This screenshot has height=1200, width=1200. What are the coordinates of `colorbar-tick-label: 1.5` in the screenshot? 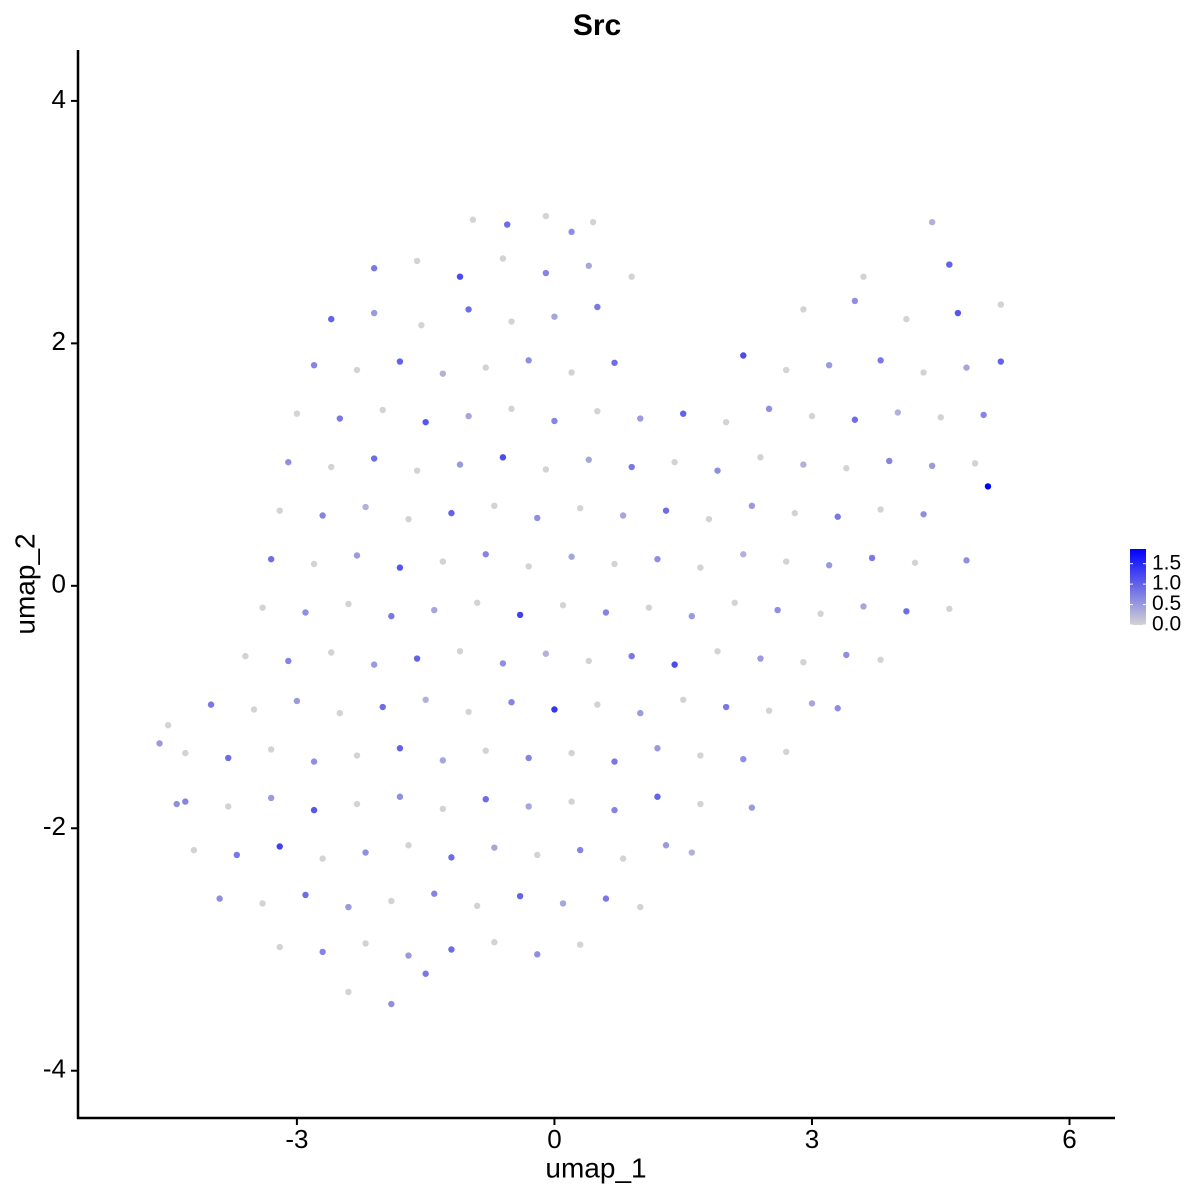 It's located at (1166, 562).